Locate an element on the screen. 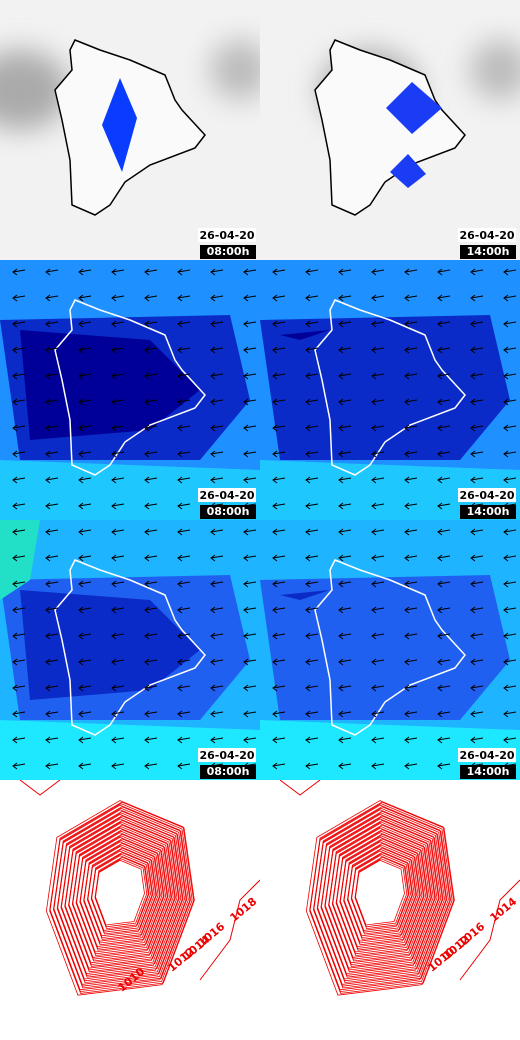  rain-area is located at coordinates (119, 125).